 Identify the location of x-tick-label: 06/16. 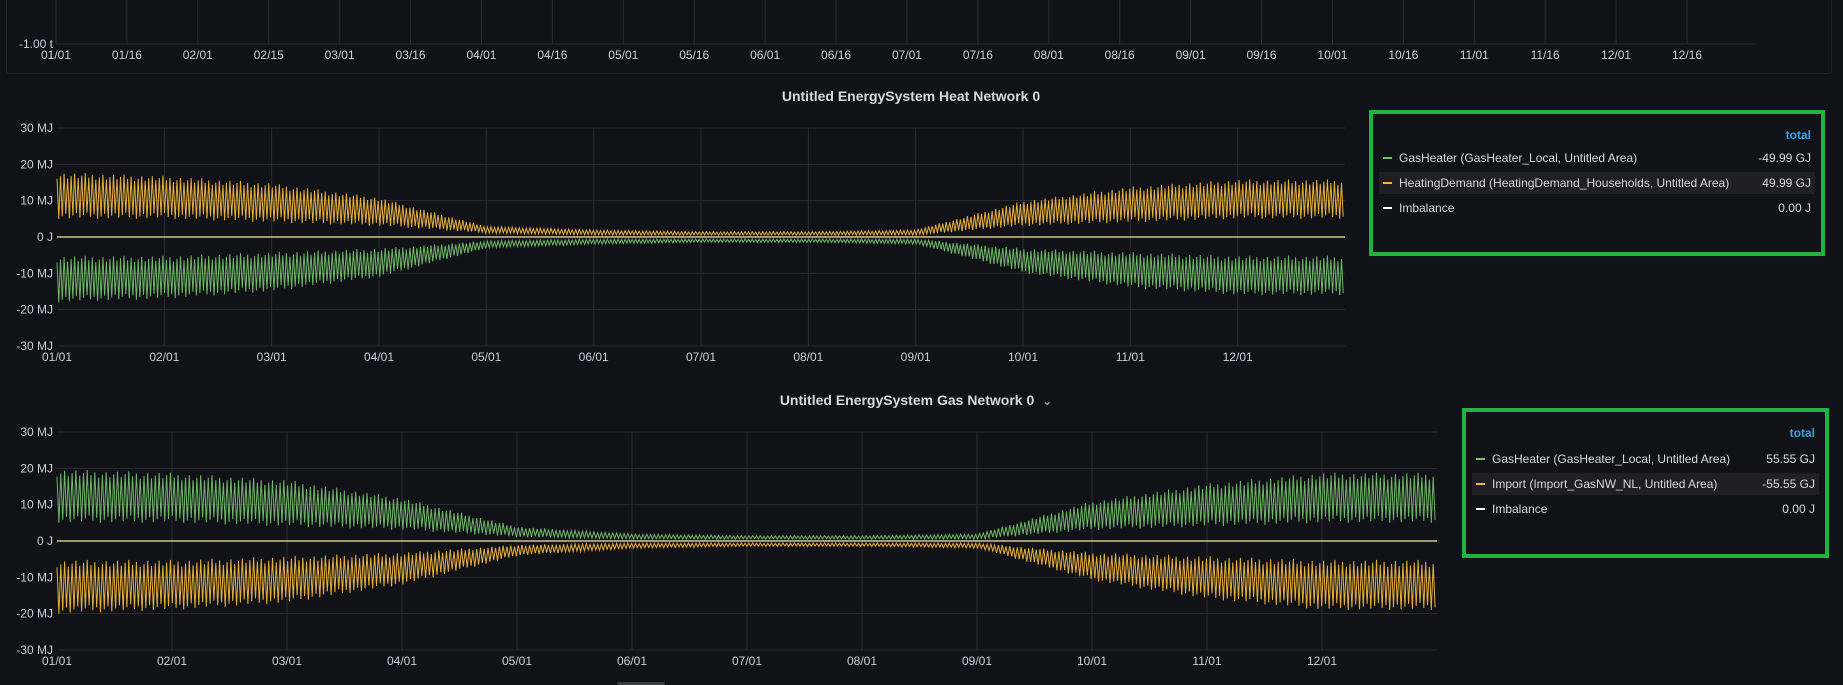
(836, 55).